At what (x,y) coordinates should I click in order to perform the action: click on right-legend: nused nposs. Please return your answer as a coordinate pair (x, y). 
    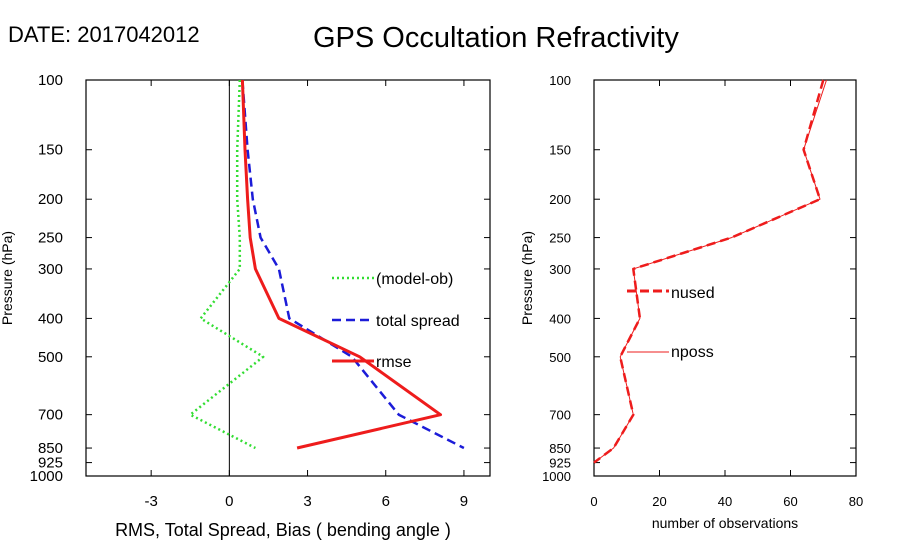
    Looking at the image, I should click on (671, 323).